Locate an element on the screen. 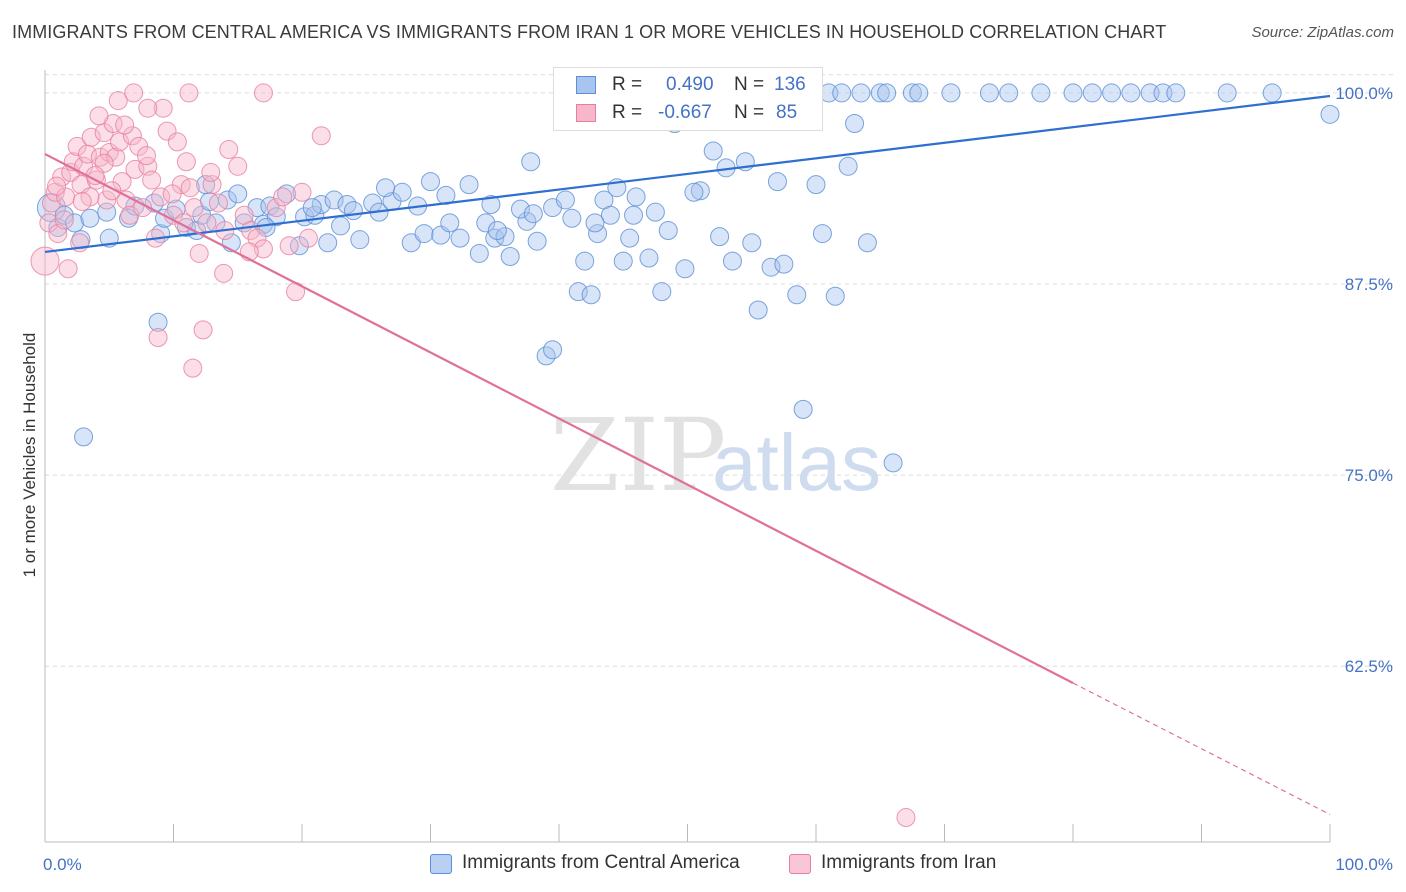  y-axis-label: 1 or more Vehicles in Household is located at coordinates (29, 455).